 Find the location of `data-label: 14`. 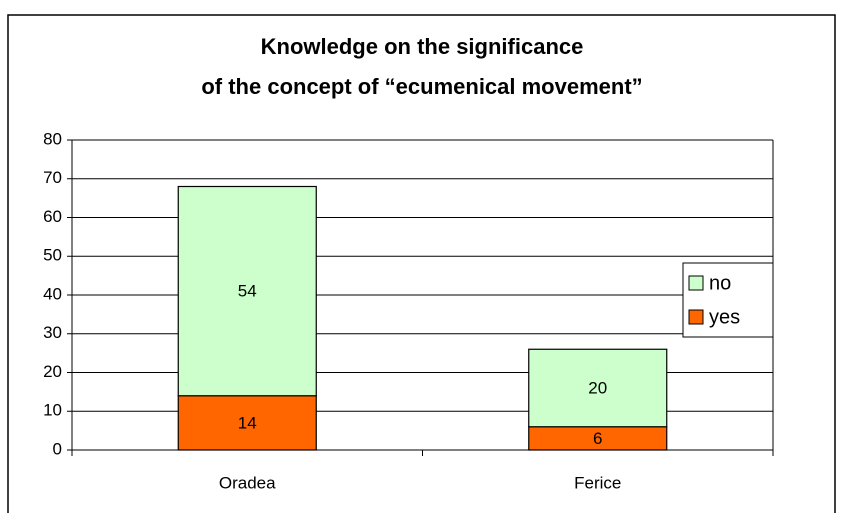

data-label: 14 is located at coordinates (247, 422).